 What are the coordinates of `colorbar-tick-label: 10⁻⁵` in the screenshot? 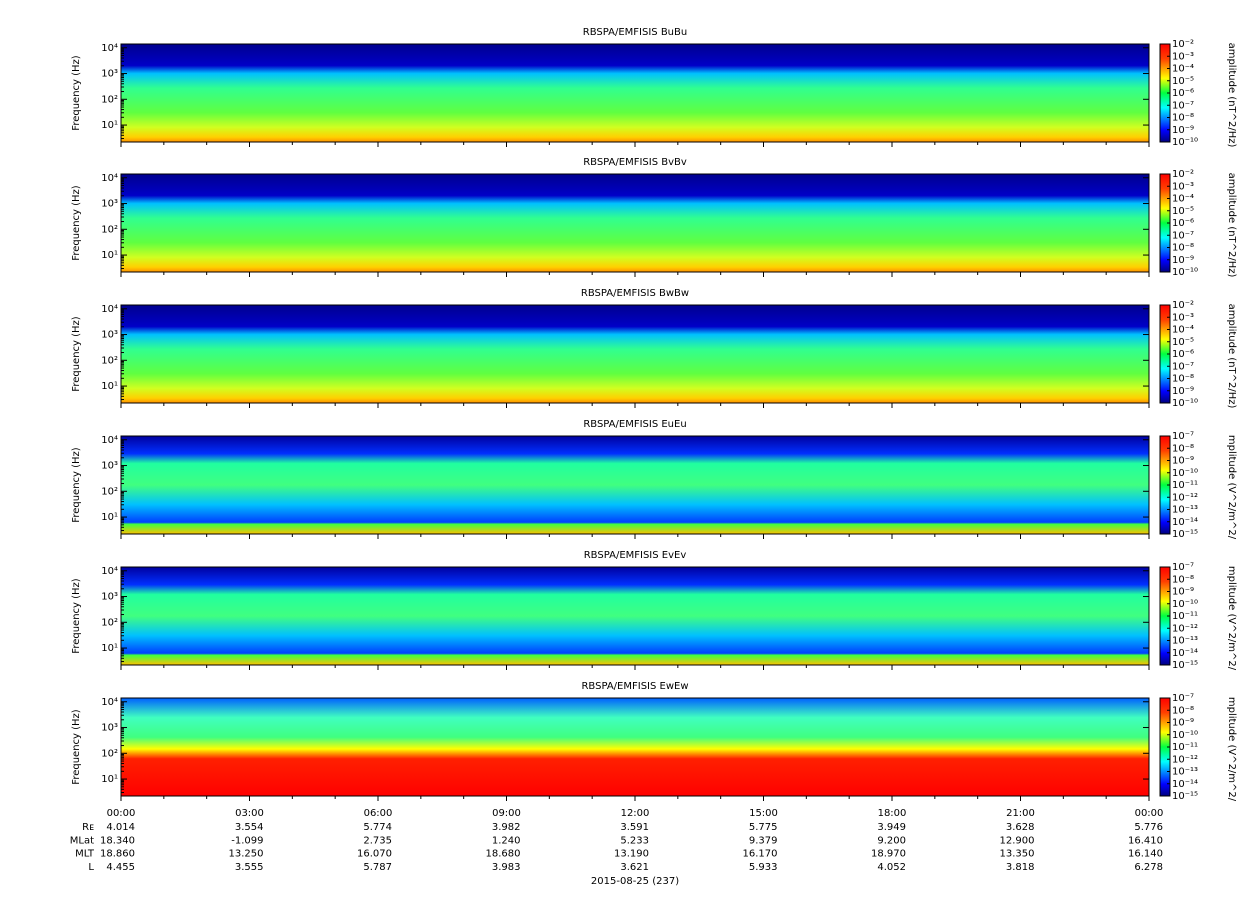 It's located at (1183, 81).